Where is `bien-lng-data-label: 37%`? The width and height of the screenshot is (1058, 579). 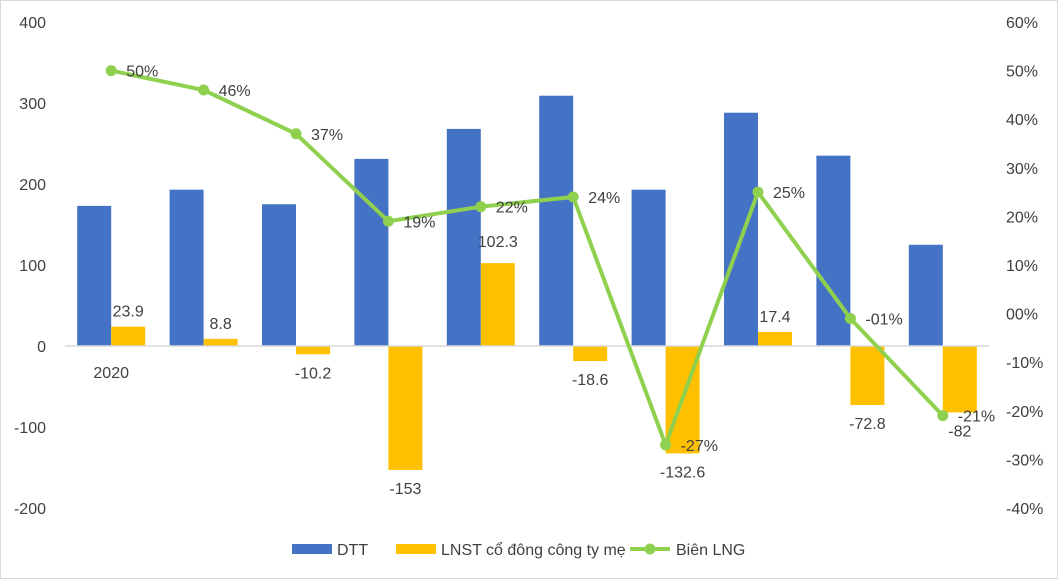 bien-lng-data-label: 37% is located at coordinates (327, 135).